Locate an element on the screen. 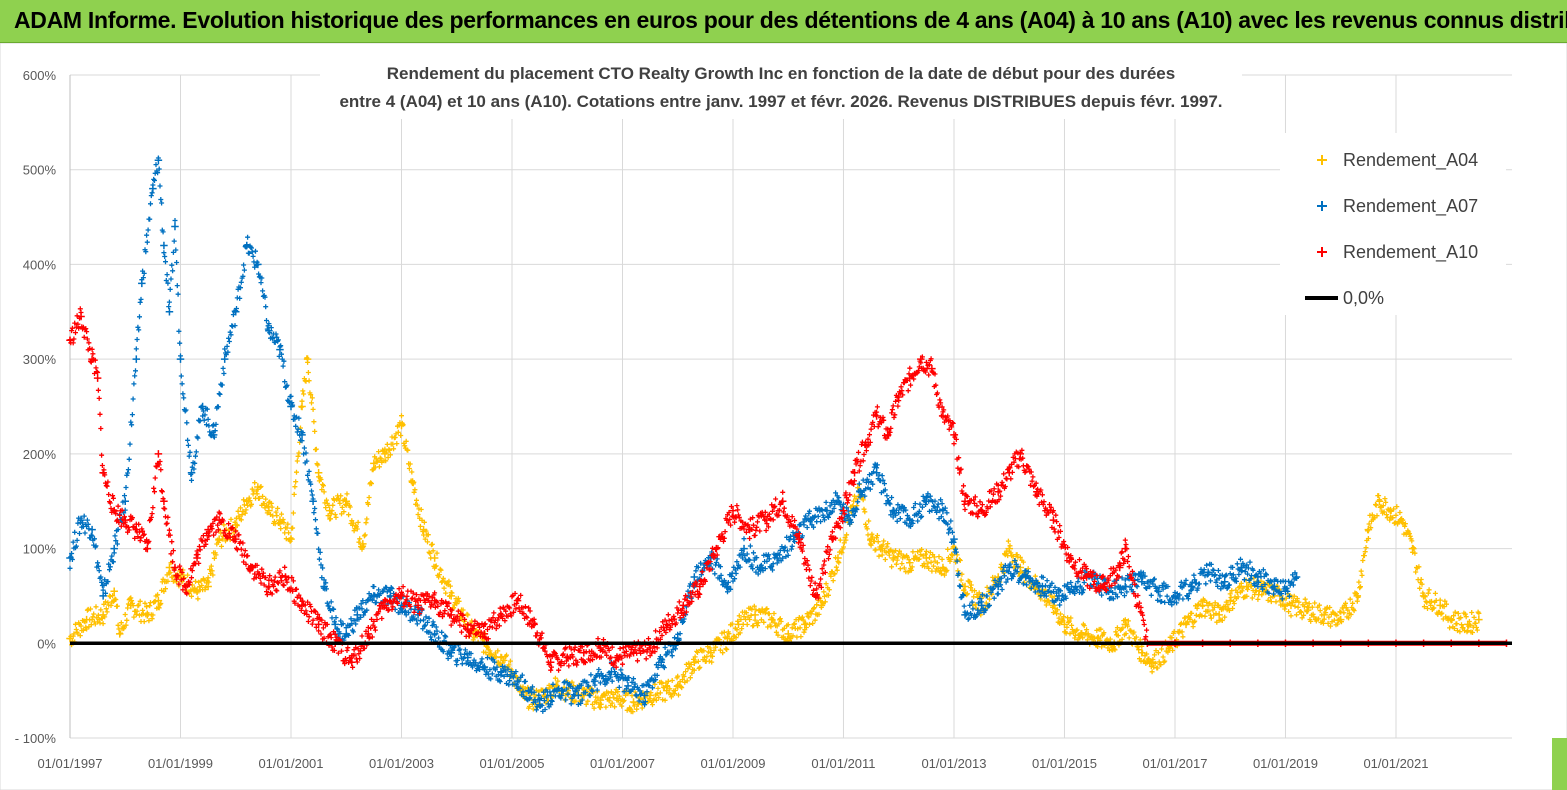 The width and height of the screenshot is (1567, 790). x-tick-label: 01/01/2019 is located at coordinates (1285, 763).